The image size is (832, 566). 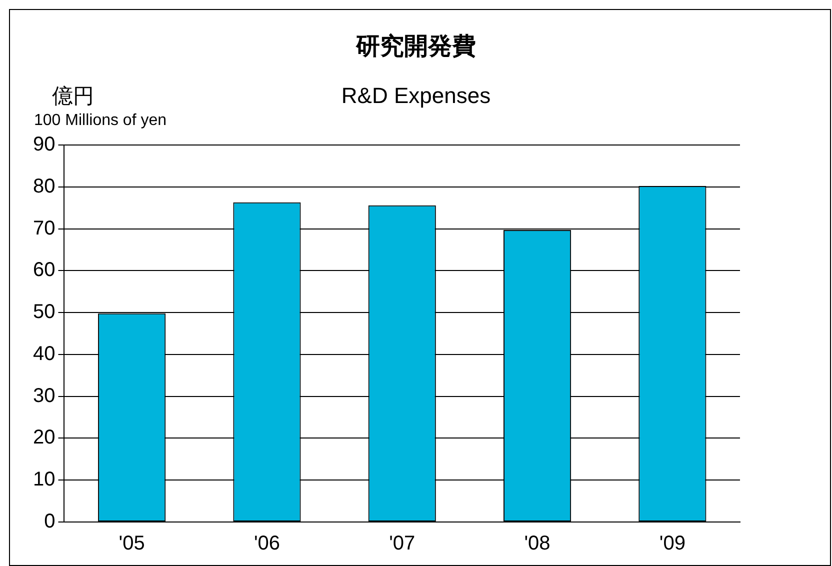 I want to click on y-tick-label: 70, so click(x=44, y=228).